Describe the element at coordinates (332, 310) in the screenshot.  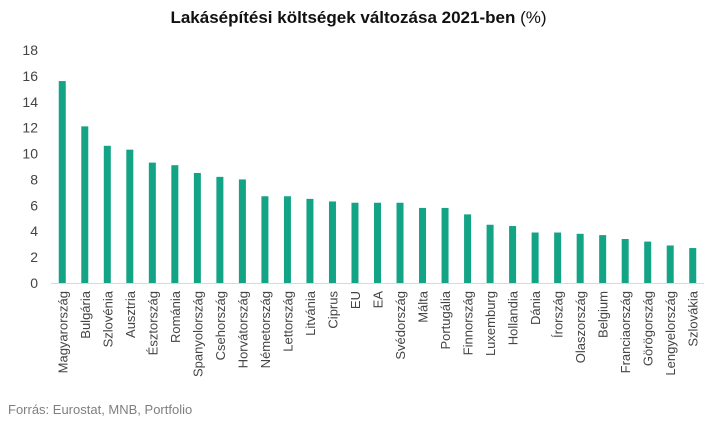
I see `x-tick-label: Ciprus` at that location.